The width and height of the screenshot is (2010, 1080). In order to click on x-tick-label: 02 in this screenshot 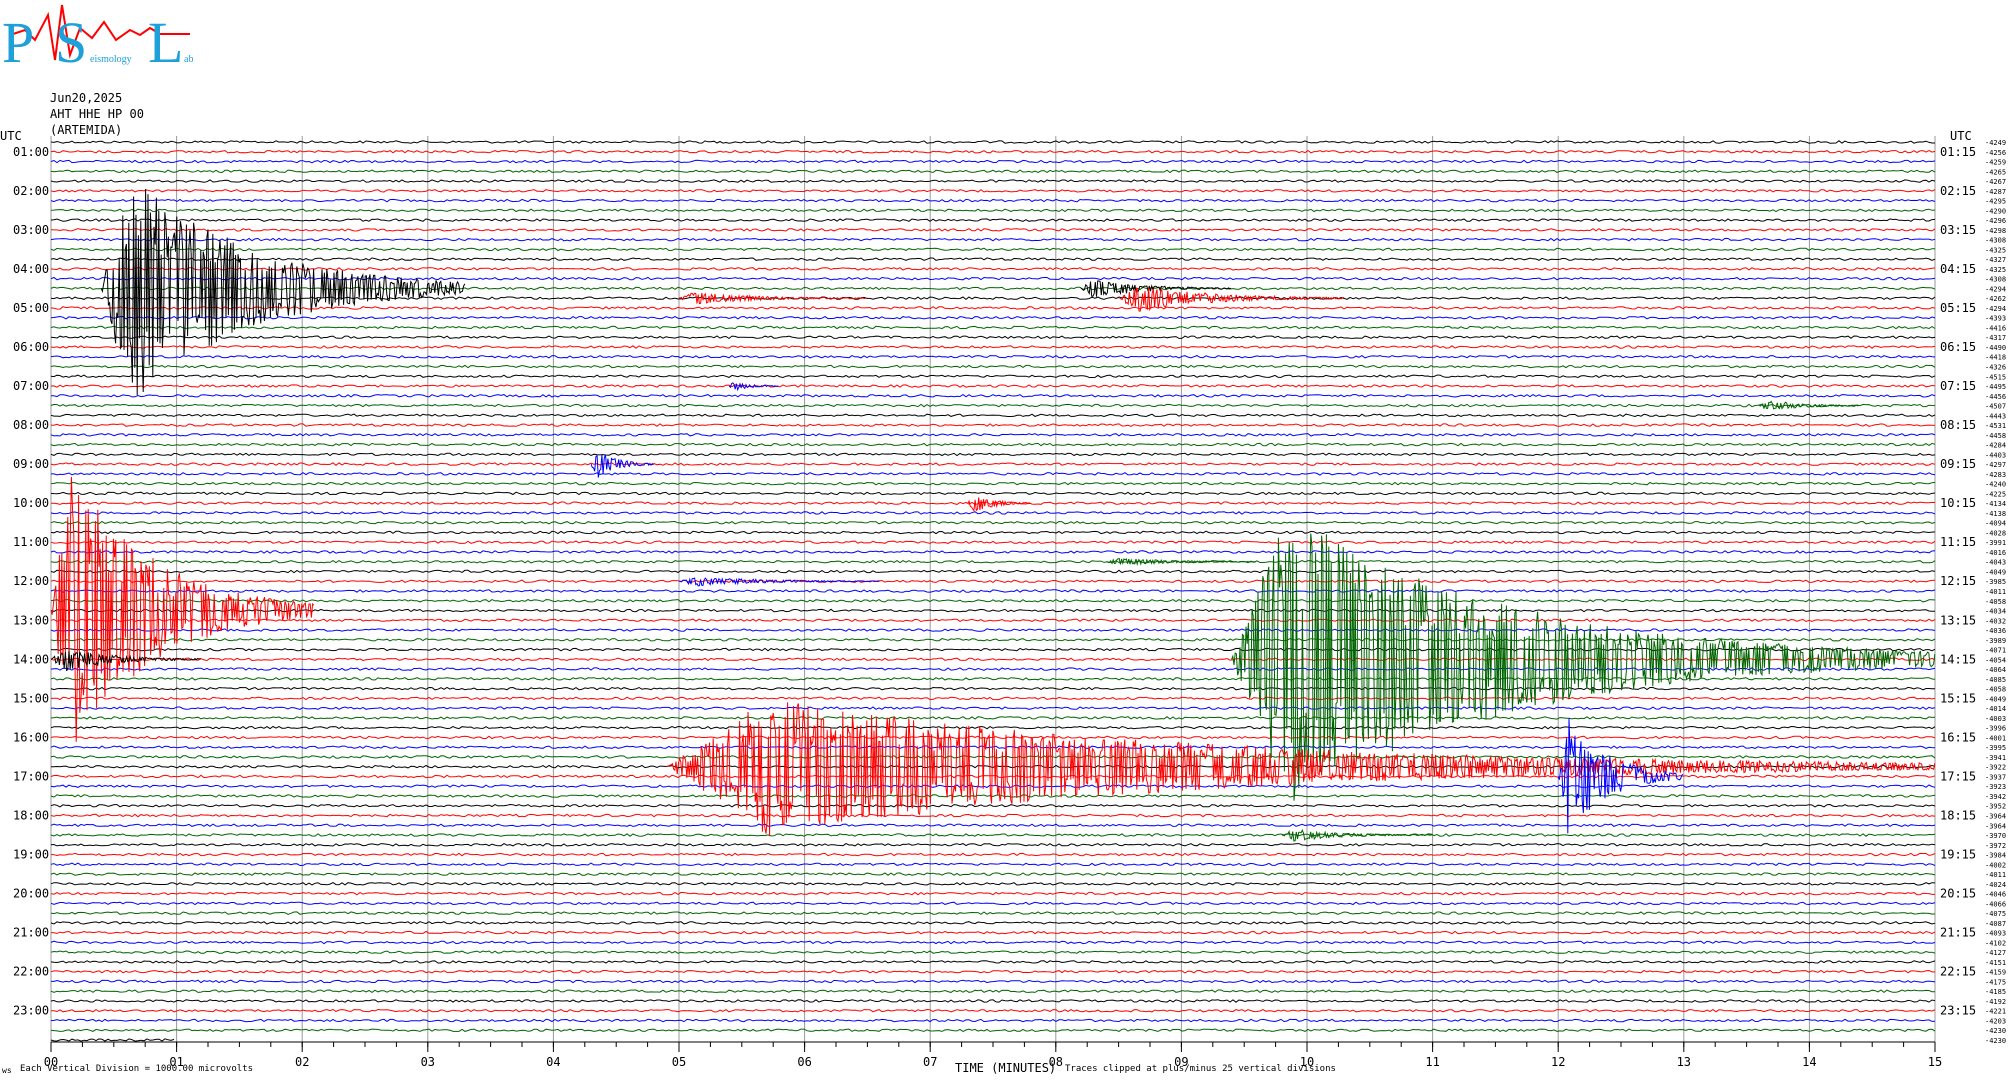, I will do `click(302, 1062)`.